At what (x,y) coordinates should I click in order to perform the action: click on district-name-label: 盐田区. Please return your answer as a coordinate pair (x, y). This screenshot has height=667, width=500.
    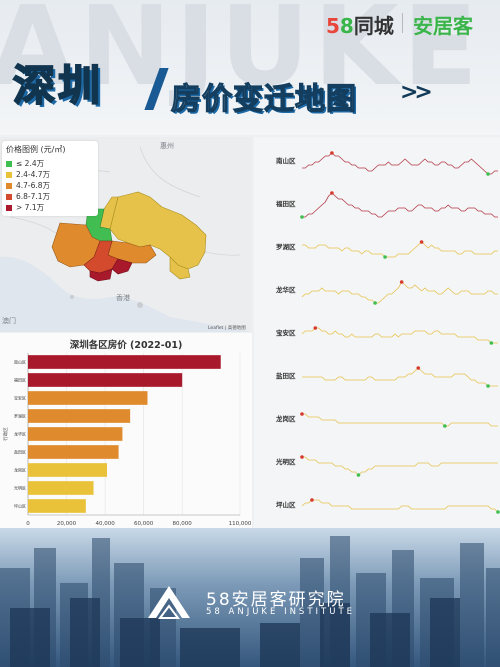
    Looking at the image, I should click on (286, 375).